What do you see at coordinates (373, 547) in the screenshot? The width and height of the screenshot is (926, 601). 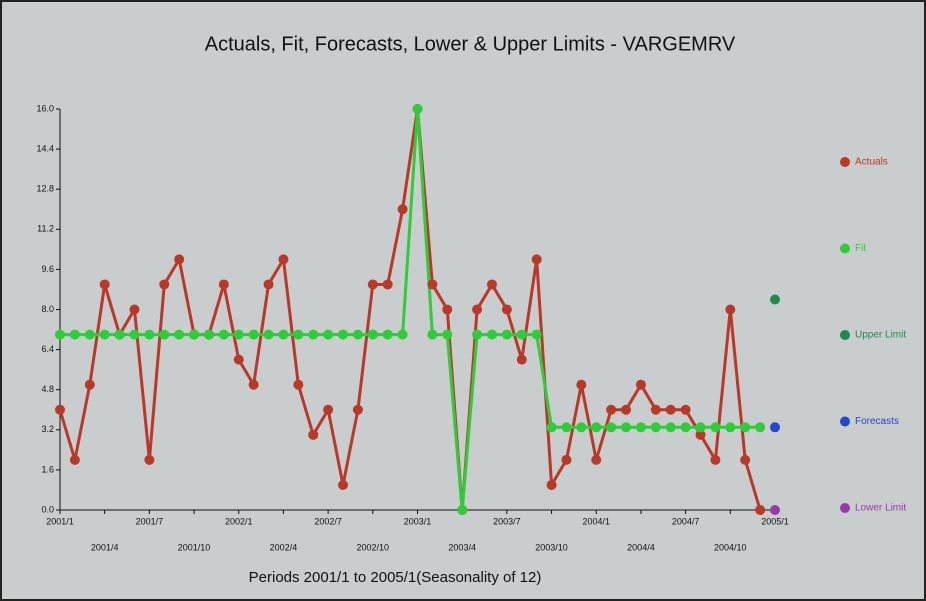 I see `x-tick-label: 2002/10` at bounding box center [373, 547].